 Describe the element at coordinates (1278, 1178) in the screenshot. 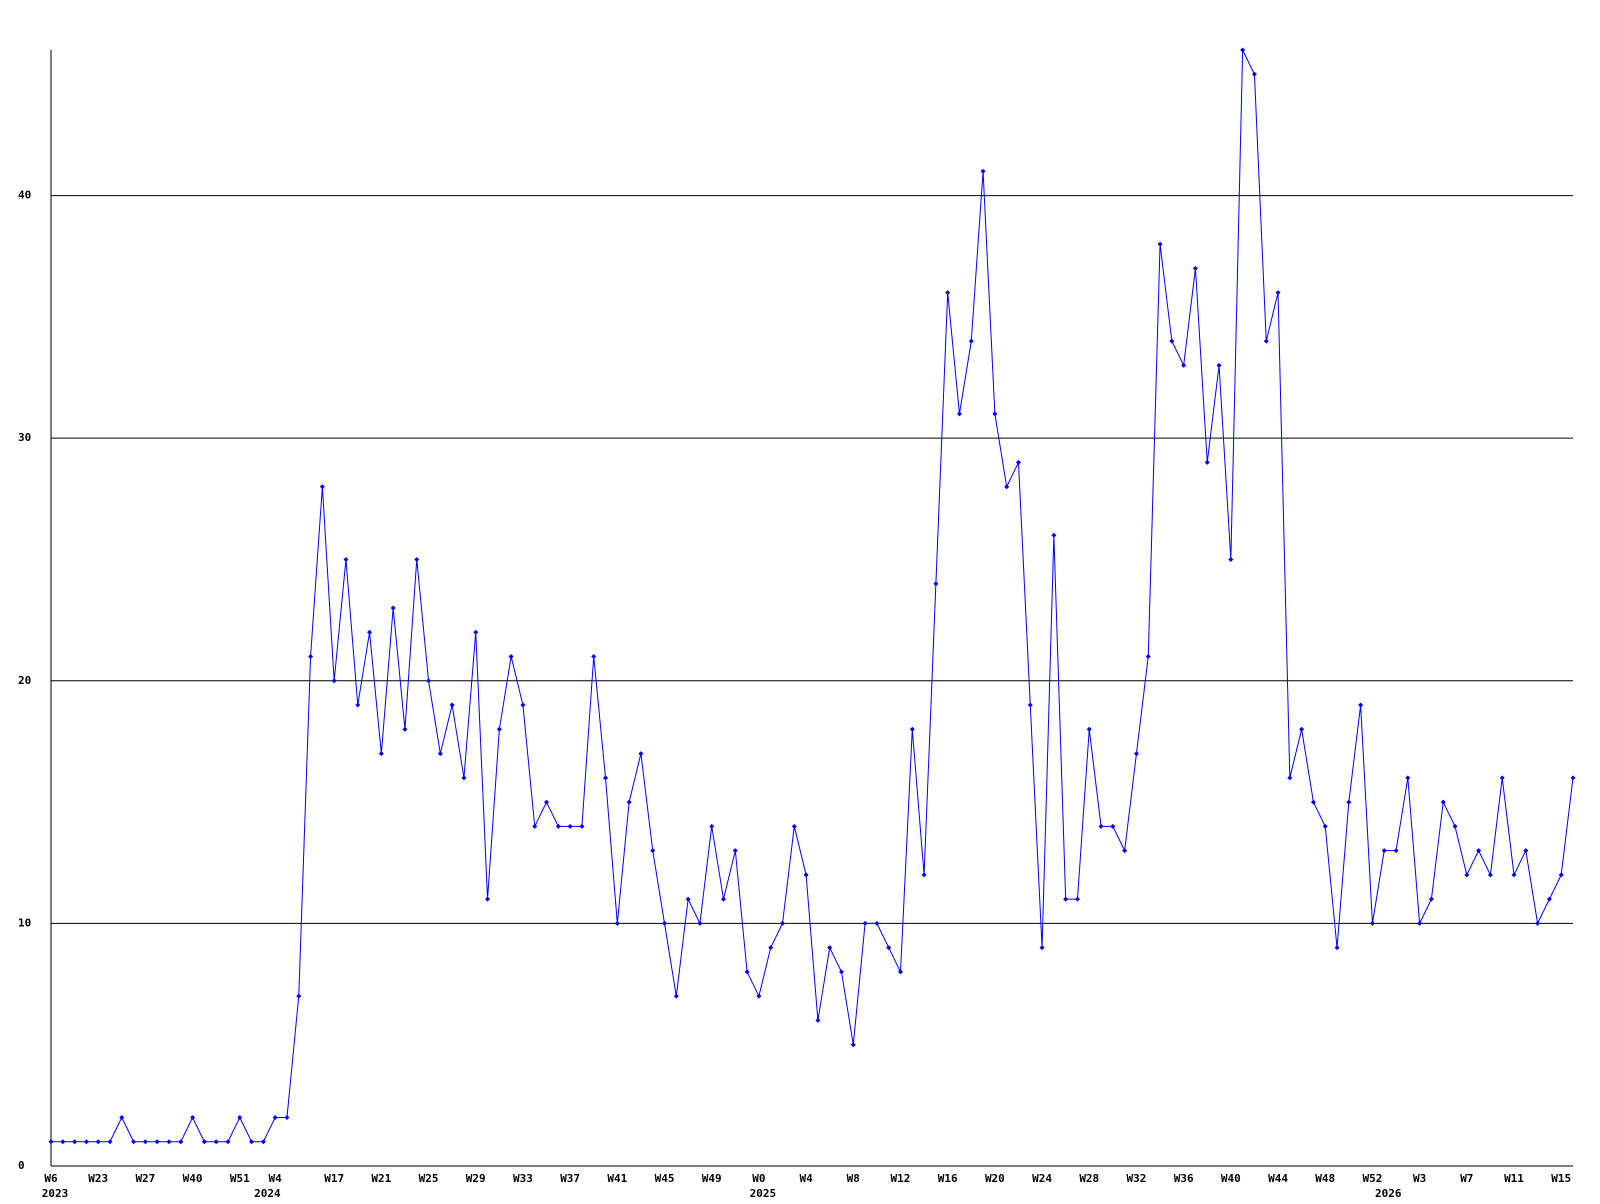

I see `x-tick-label: W44` at that location.